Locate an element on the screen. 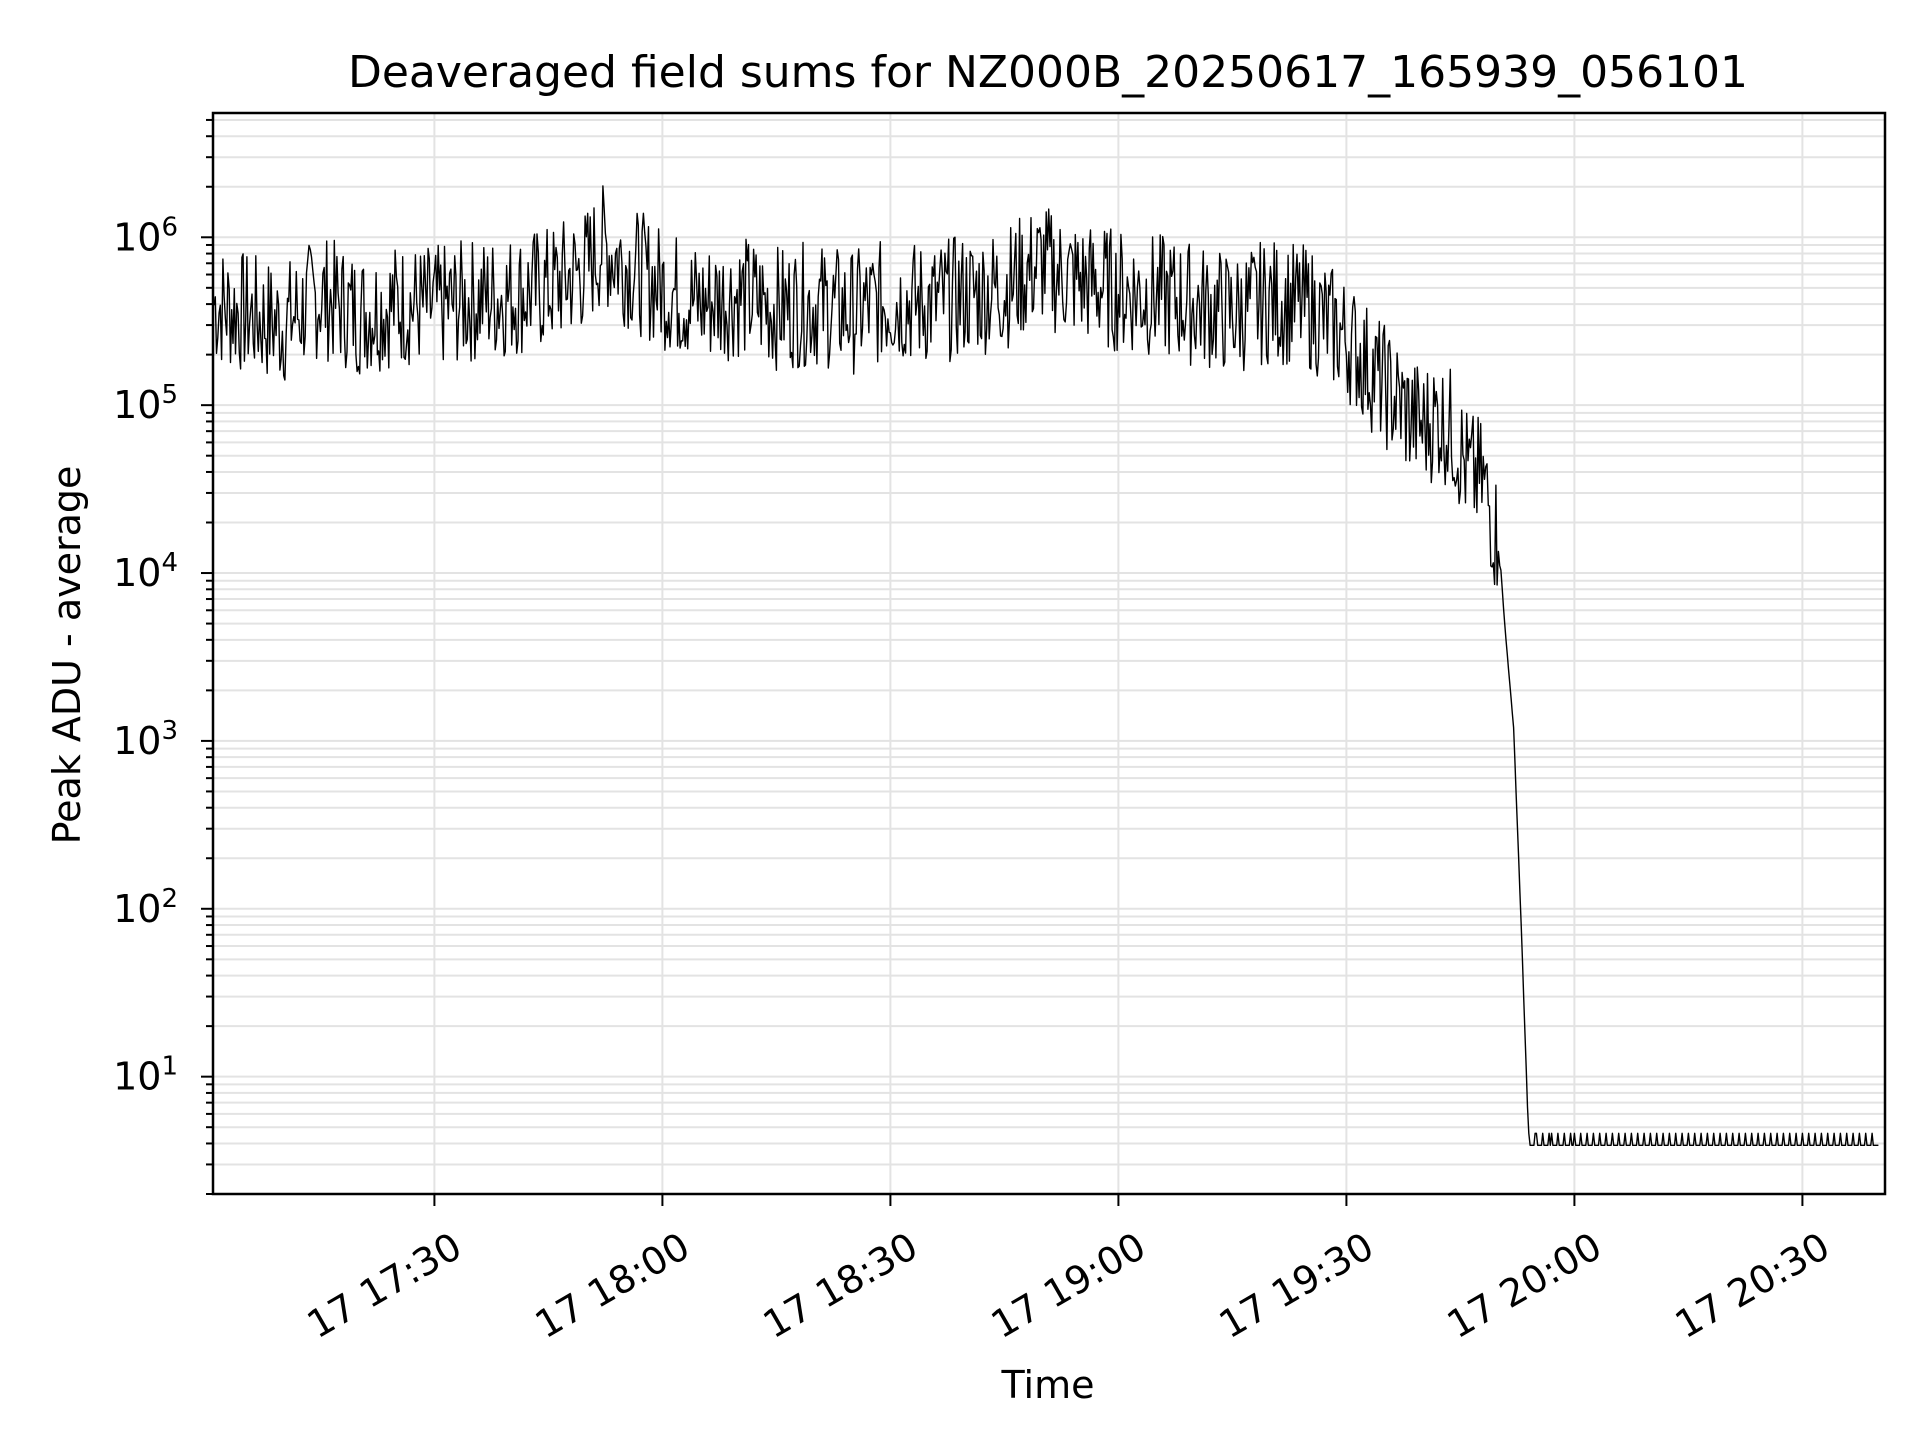 This screenshot has width=1920, height=1440. x-tick-label: 17 20:00 is located at coordinates (1524, 1285).